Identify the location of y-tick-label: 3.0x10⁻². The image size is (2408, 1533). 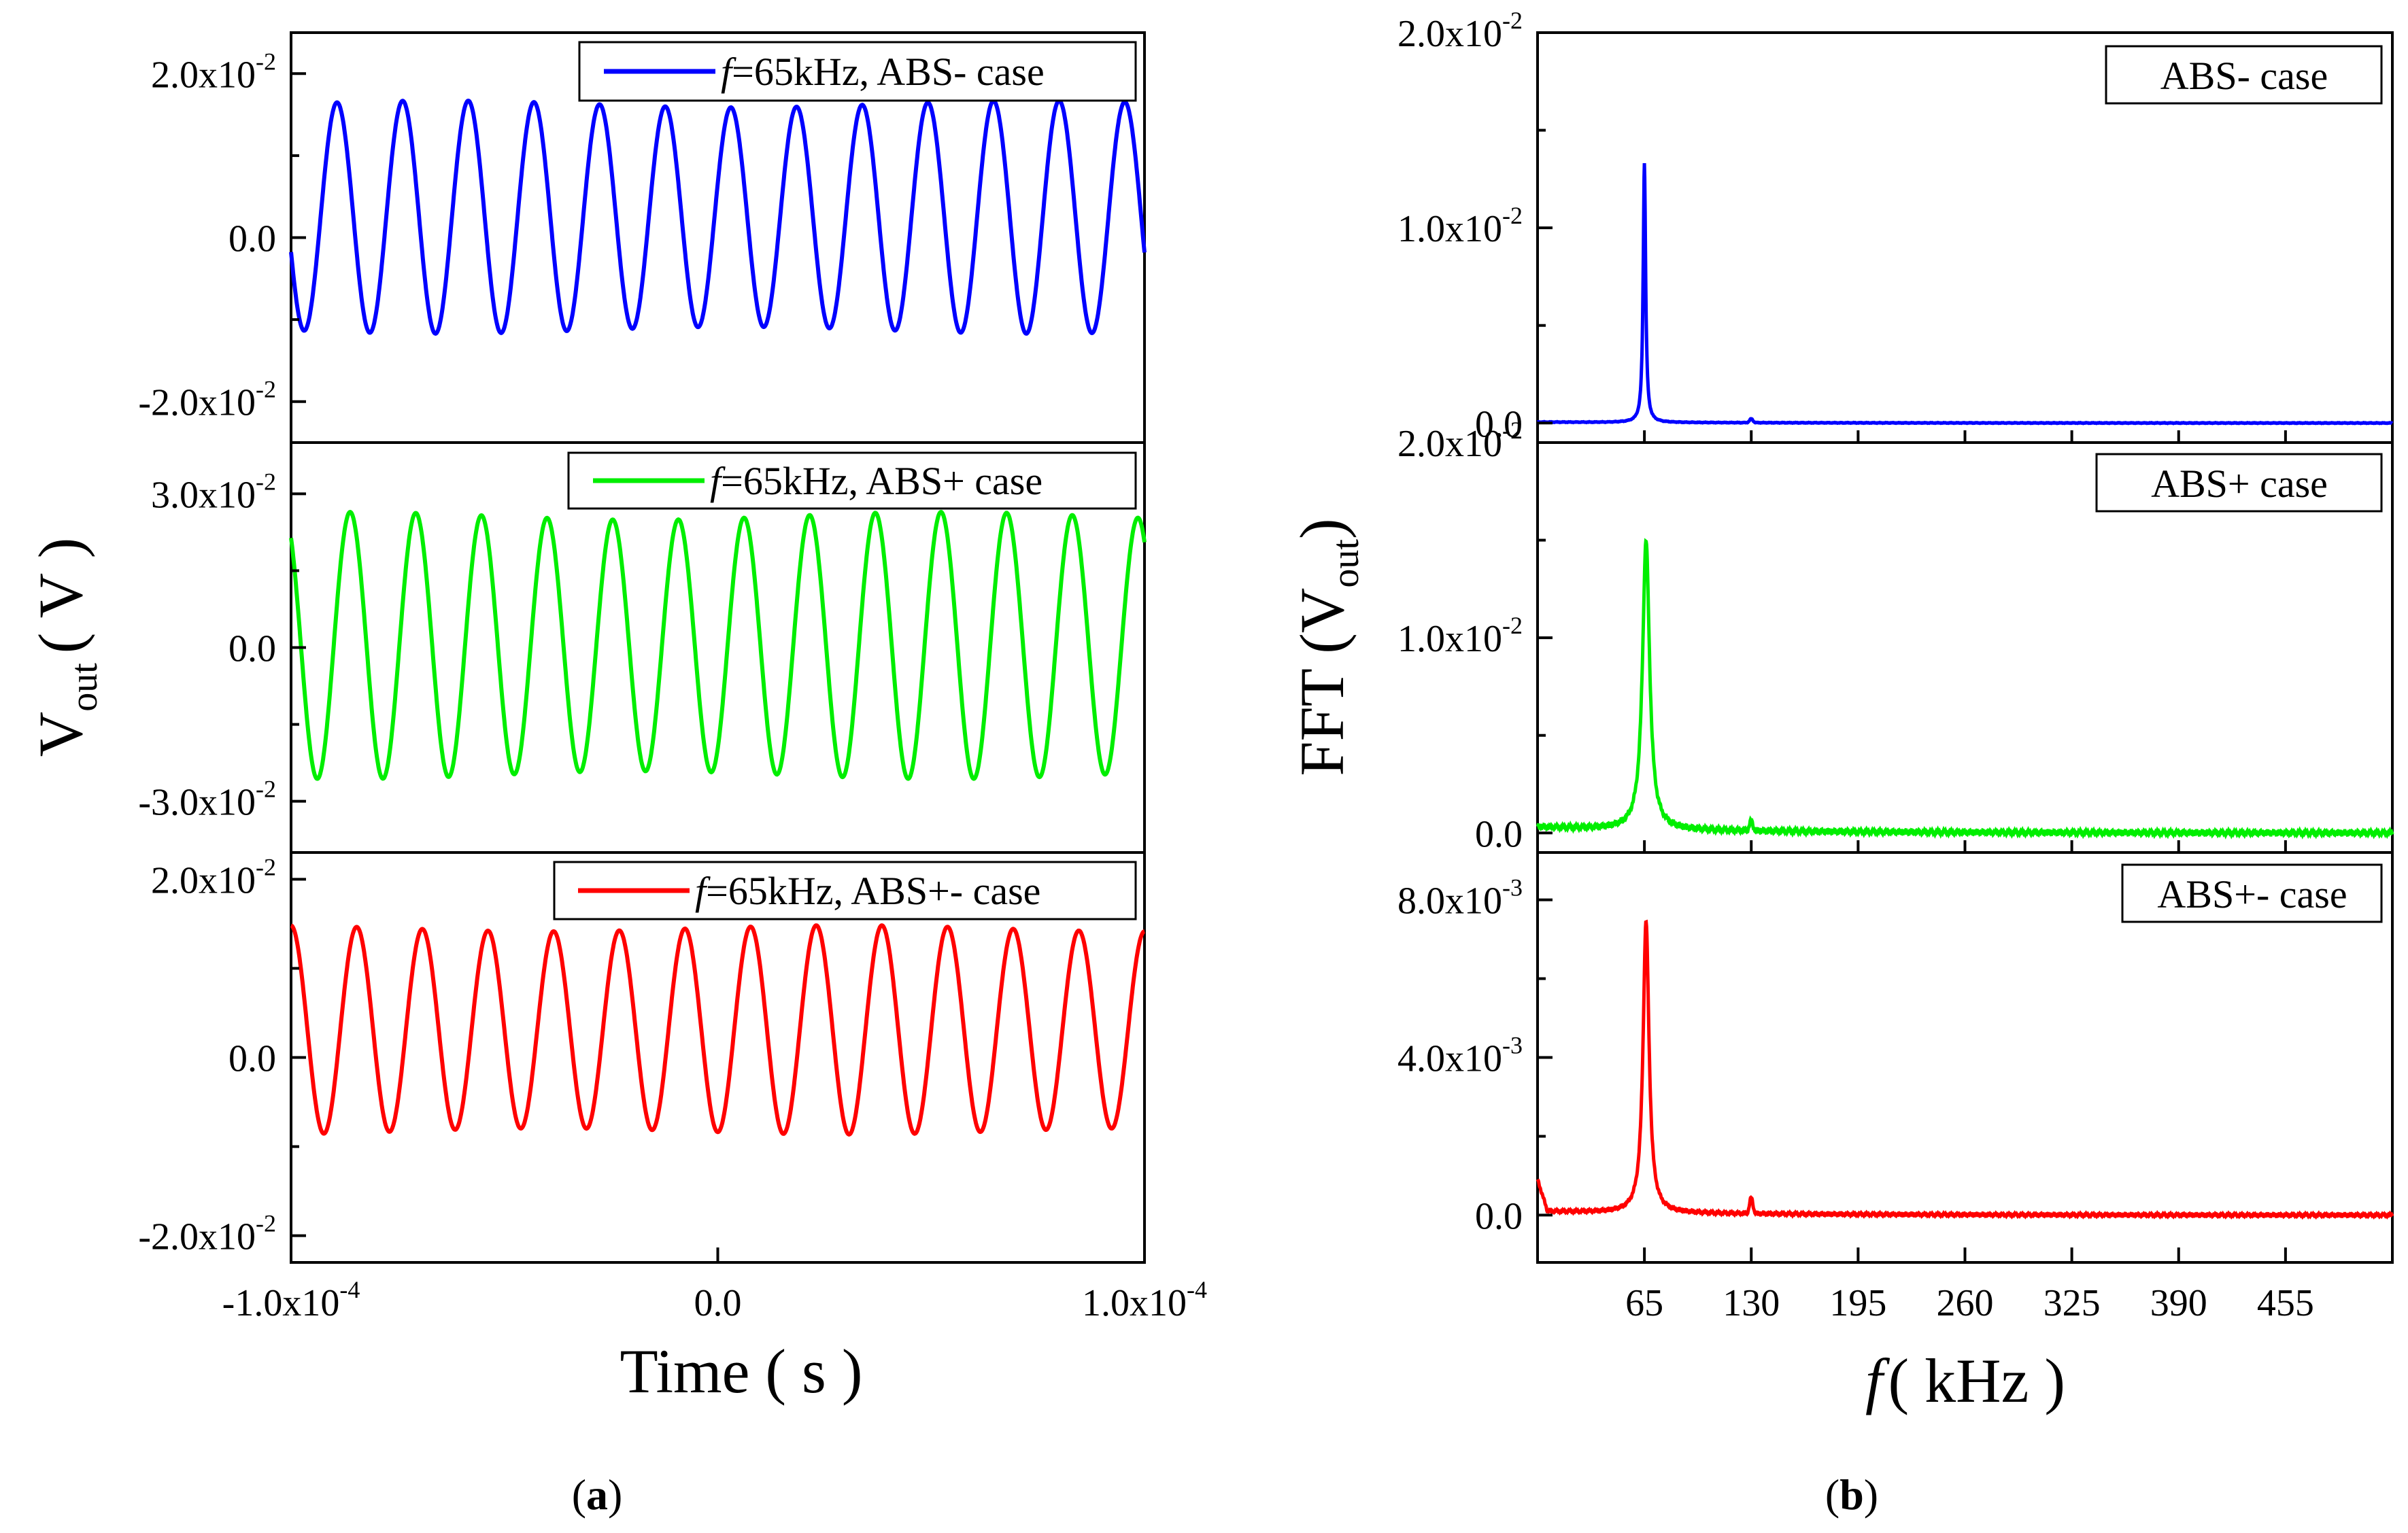
(213, 492).